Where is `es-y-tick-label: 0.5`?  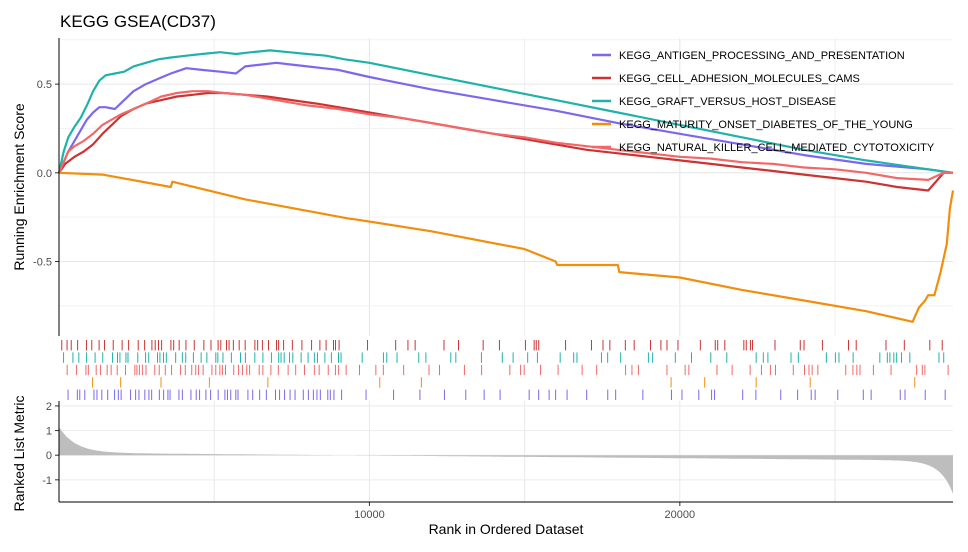
es-y-tick-label: 0.5 is located at coordinates (44, 85).